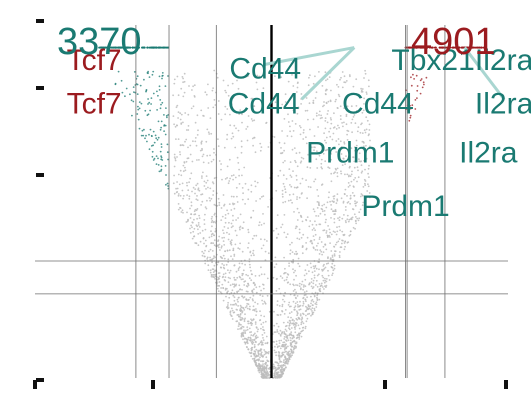  Describe the element at coordinates (265, 68) in the screenshot. I see `gene-label: Cd44` at that location.